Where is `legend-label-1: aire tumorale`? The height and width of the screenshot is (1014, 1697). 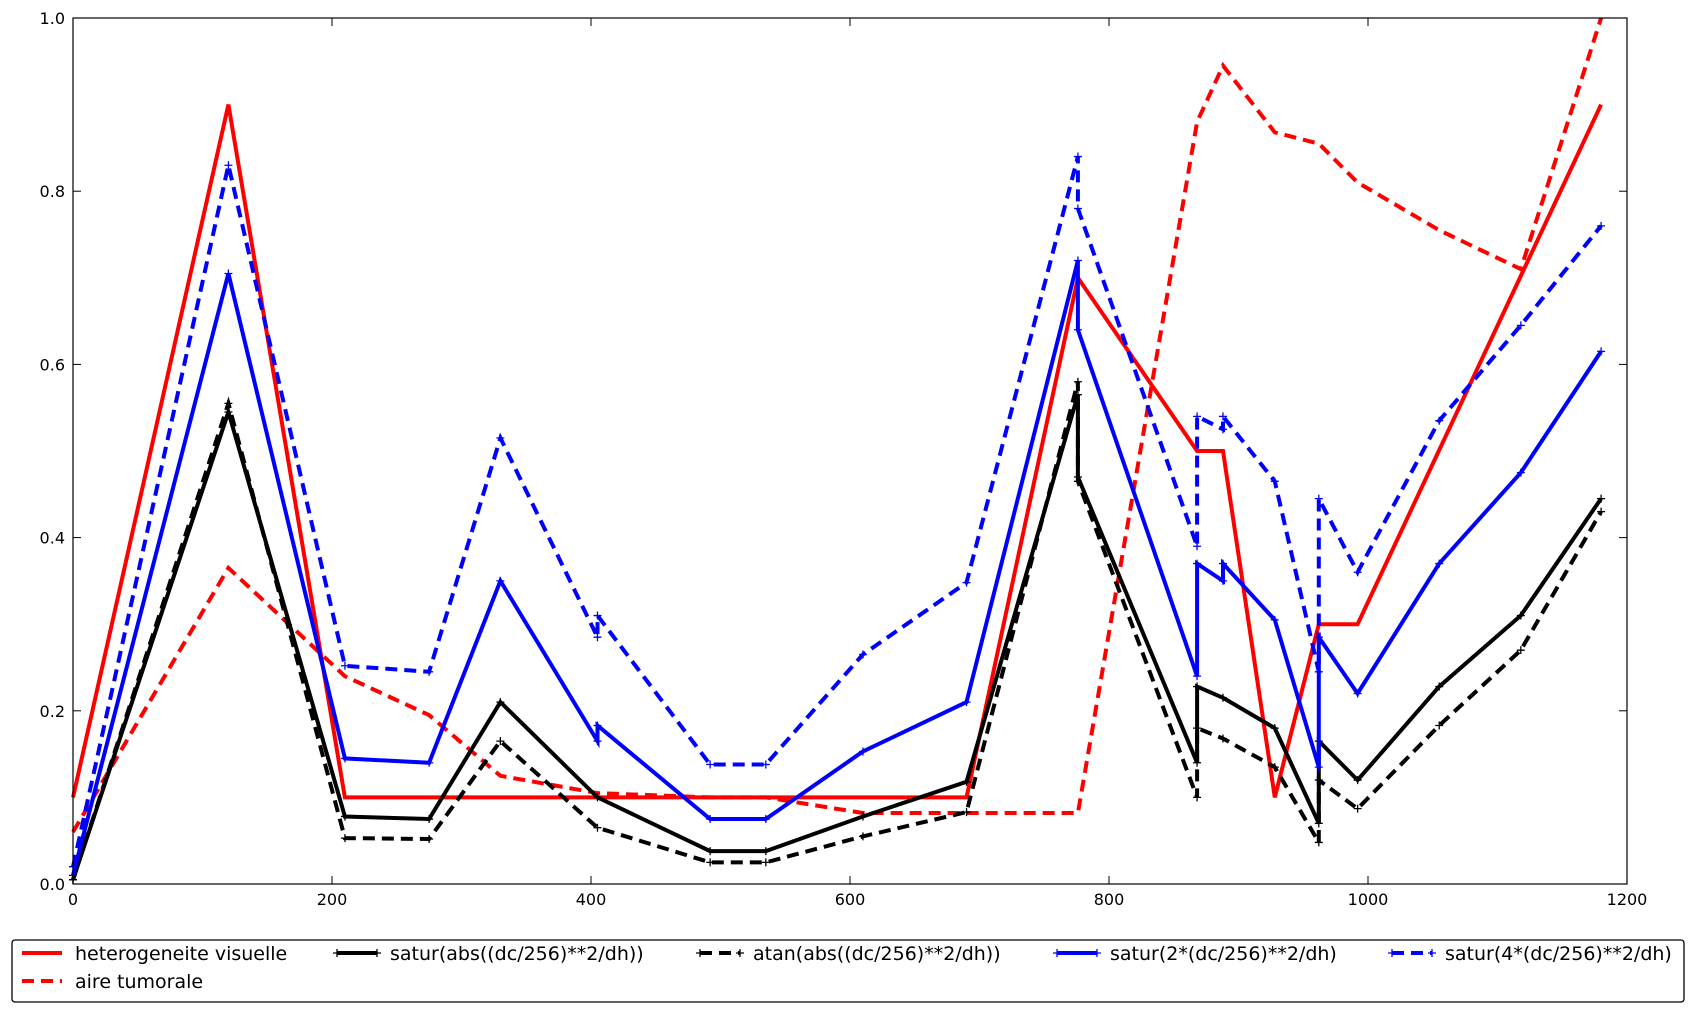
legend-label-1: aire tumorale is located at coordinates (139, 982).